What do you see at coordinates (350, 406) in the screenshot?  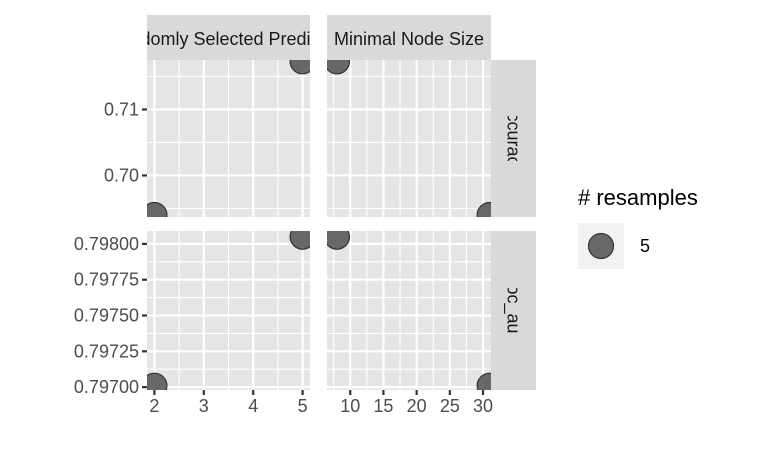 I see `x-tick-label-1-0: 10` at bounding box center [350, 406].